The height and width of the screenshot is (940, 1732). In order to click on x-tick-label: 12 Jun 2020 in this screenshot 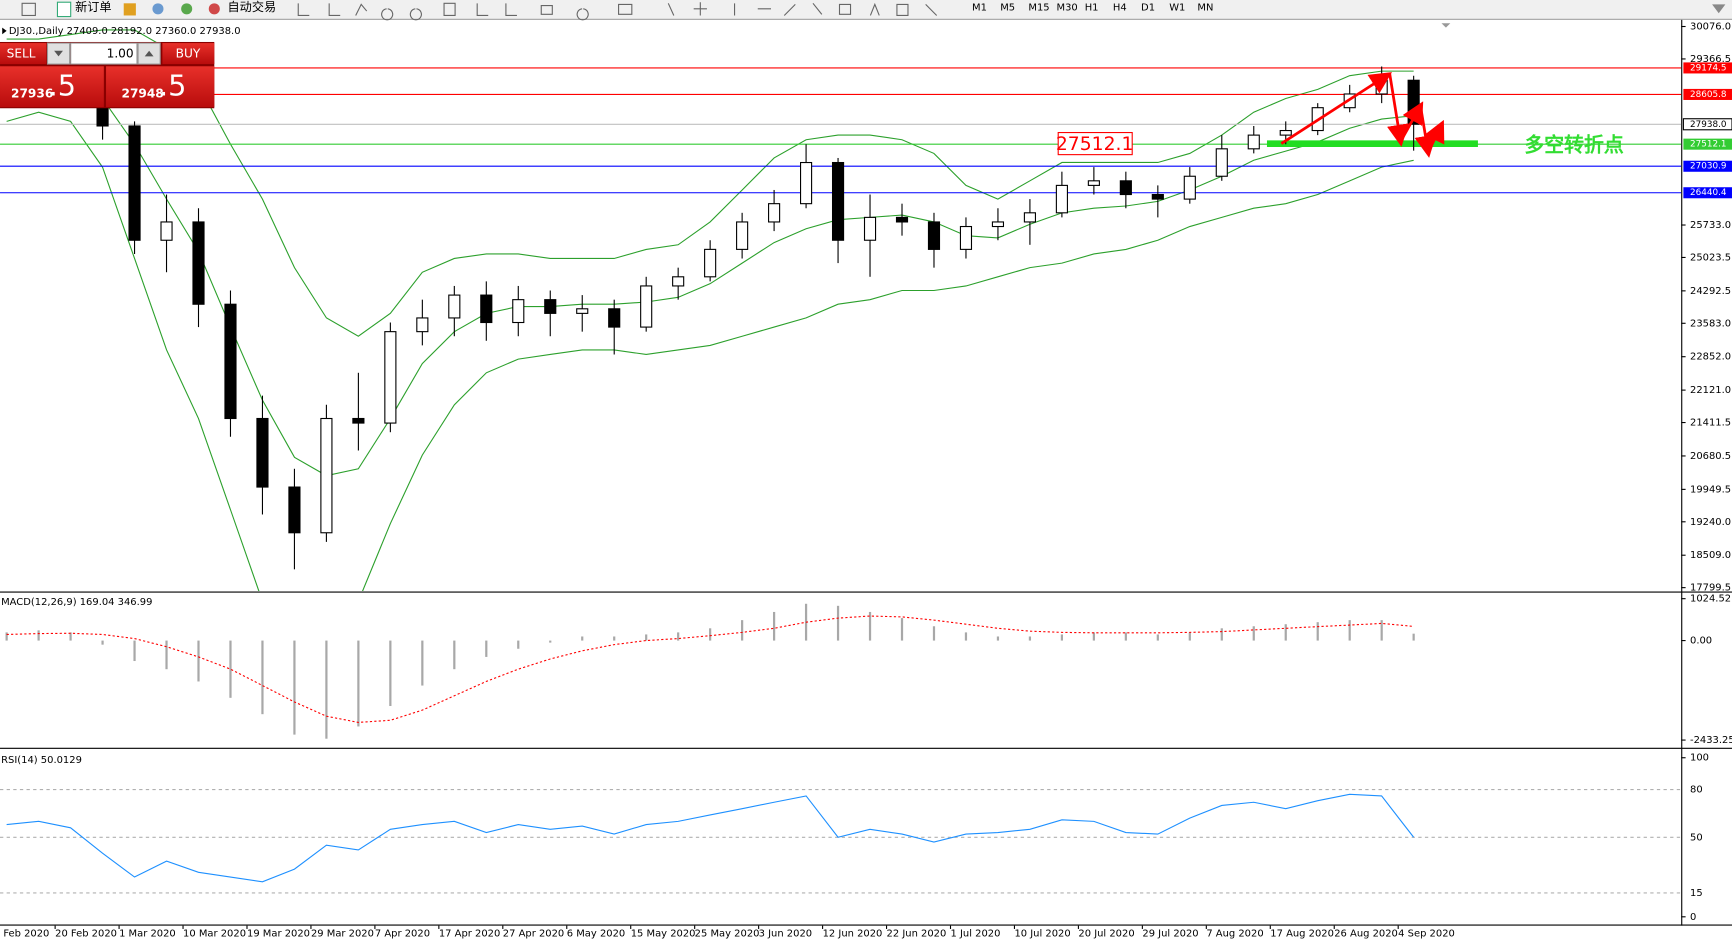, I will do `click(853, 933)`.